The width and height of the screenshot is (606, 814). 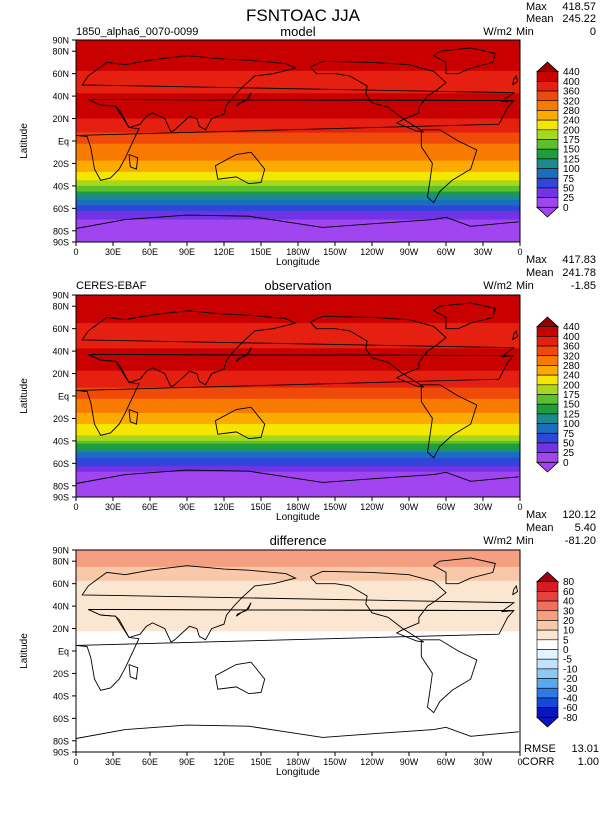 I want to click on colorbar-label: -60, so click(x=570, y=708).